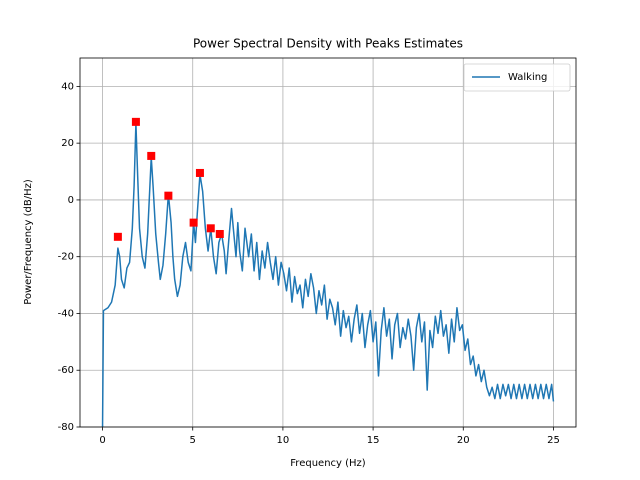  I want to click on y-tick-label: 20, so click(67, 143).